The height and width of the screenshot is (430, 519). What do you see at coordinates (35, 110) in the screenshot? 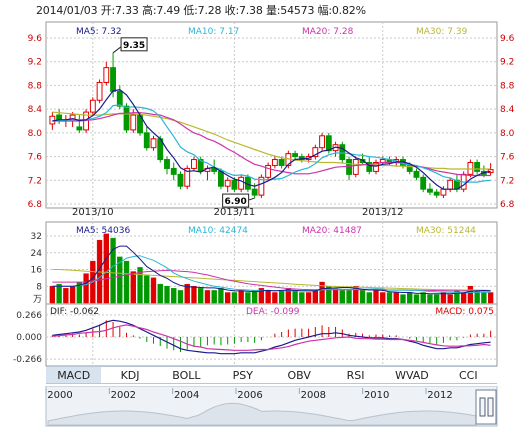
I see `price-y-tick-left: 8.4` at bounding box center [35, 110].